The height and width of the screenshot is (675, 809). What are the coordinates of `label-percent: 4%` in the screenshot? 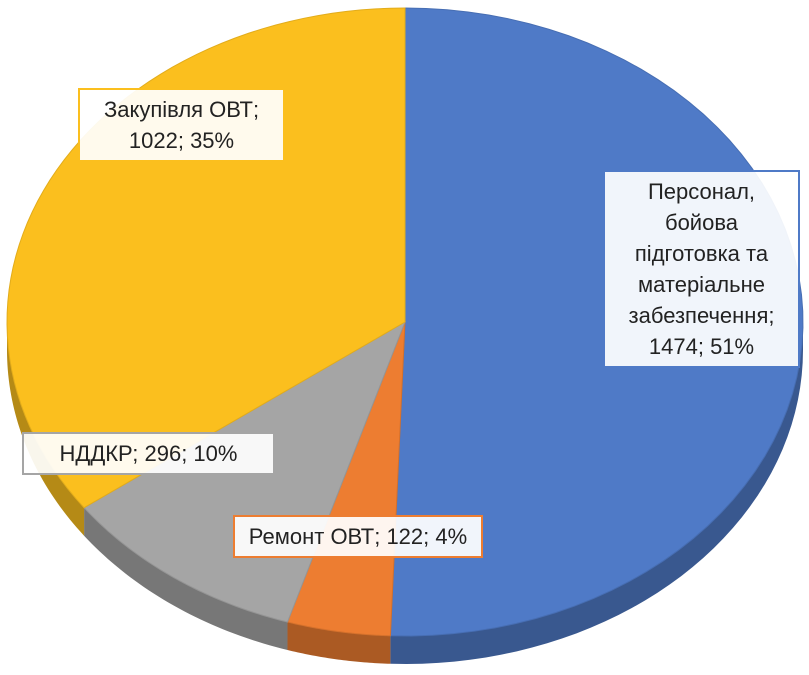 It's located at (451, 536).